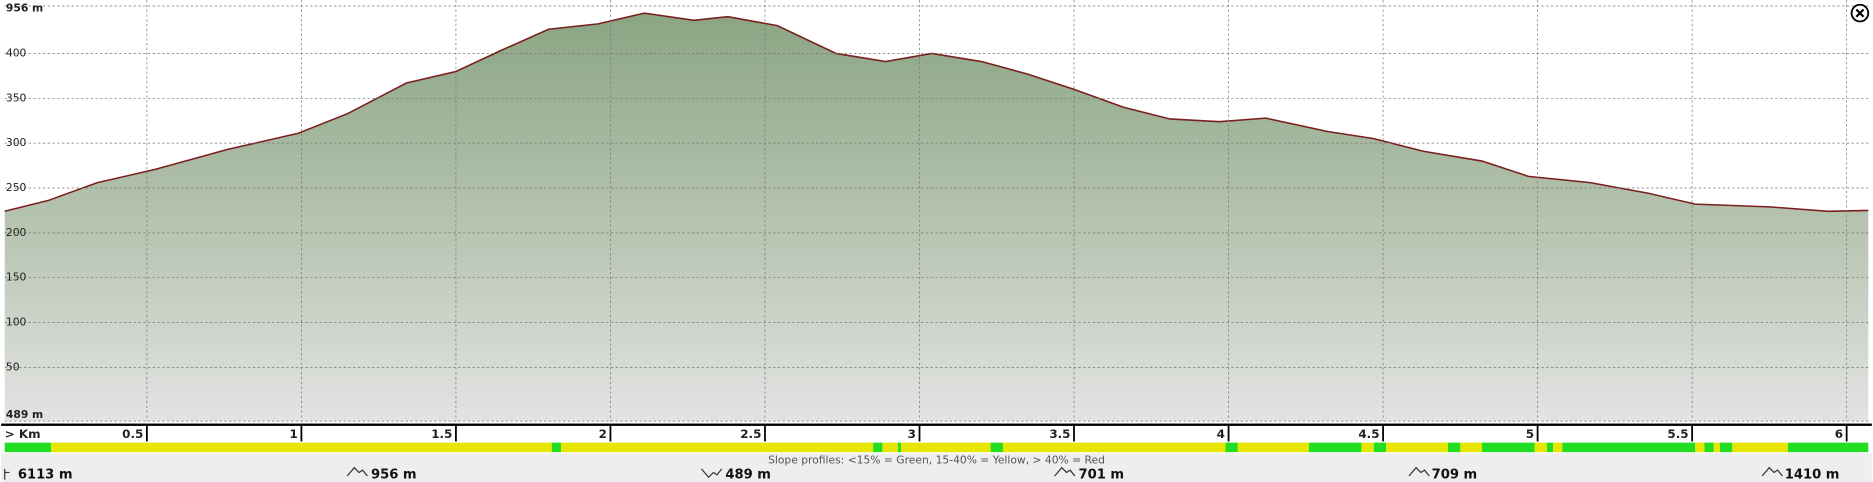 Image resolution: width=1873 pixels, height=482 pixels. What do you see at coordinates (936, 467) in the screenshot?
I see `footer` at bounding box center [936, 467].